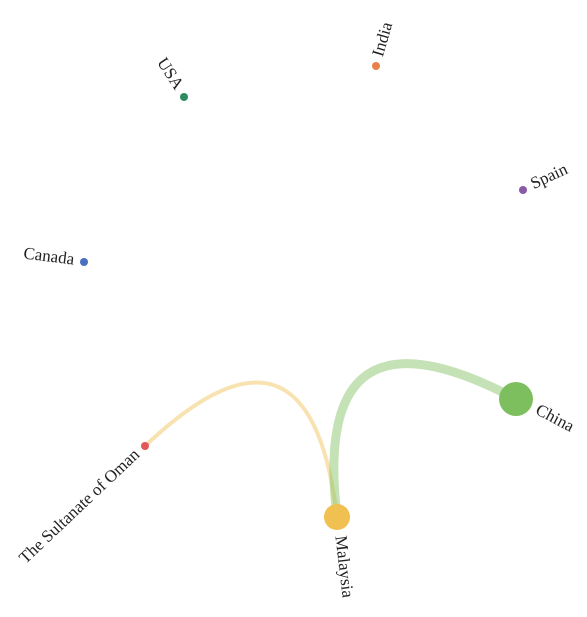 The image size is (587, 617). Describe the element at coordinates (382, 38) in the screenshot. I see `node-label: India` at that location.